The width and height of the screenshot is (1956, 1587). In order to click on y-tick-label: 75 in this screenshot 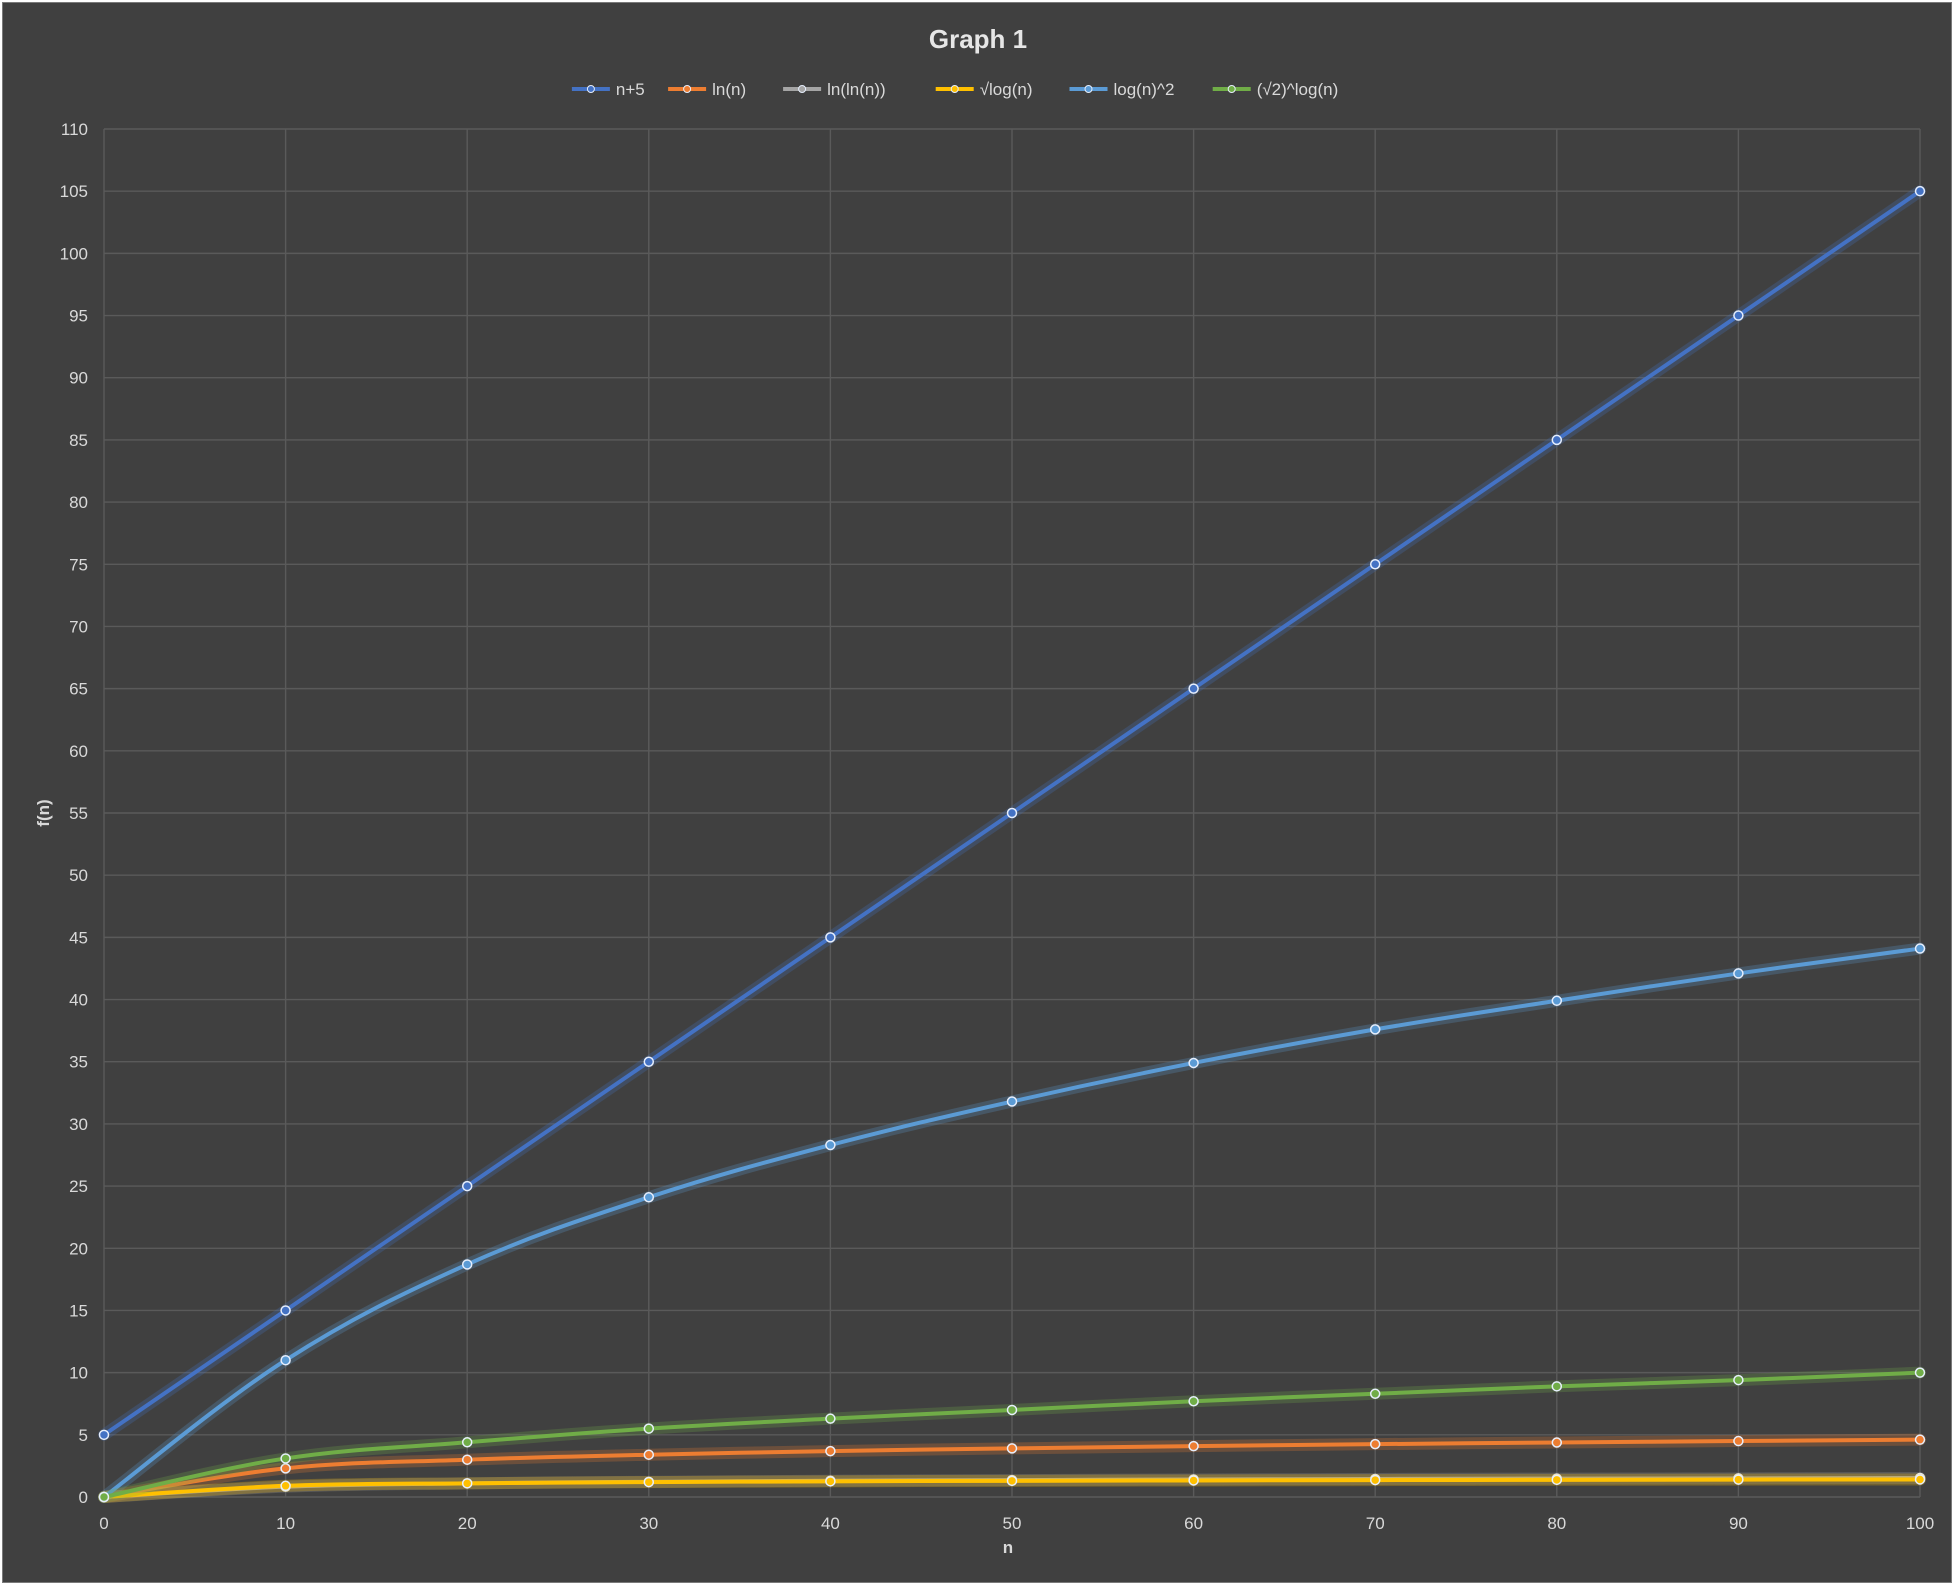, I will do `click(78, 564)`.